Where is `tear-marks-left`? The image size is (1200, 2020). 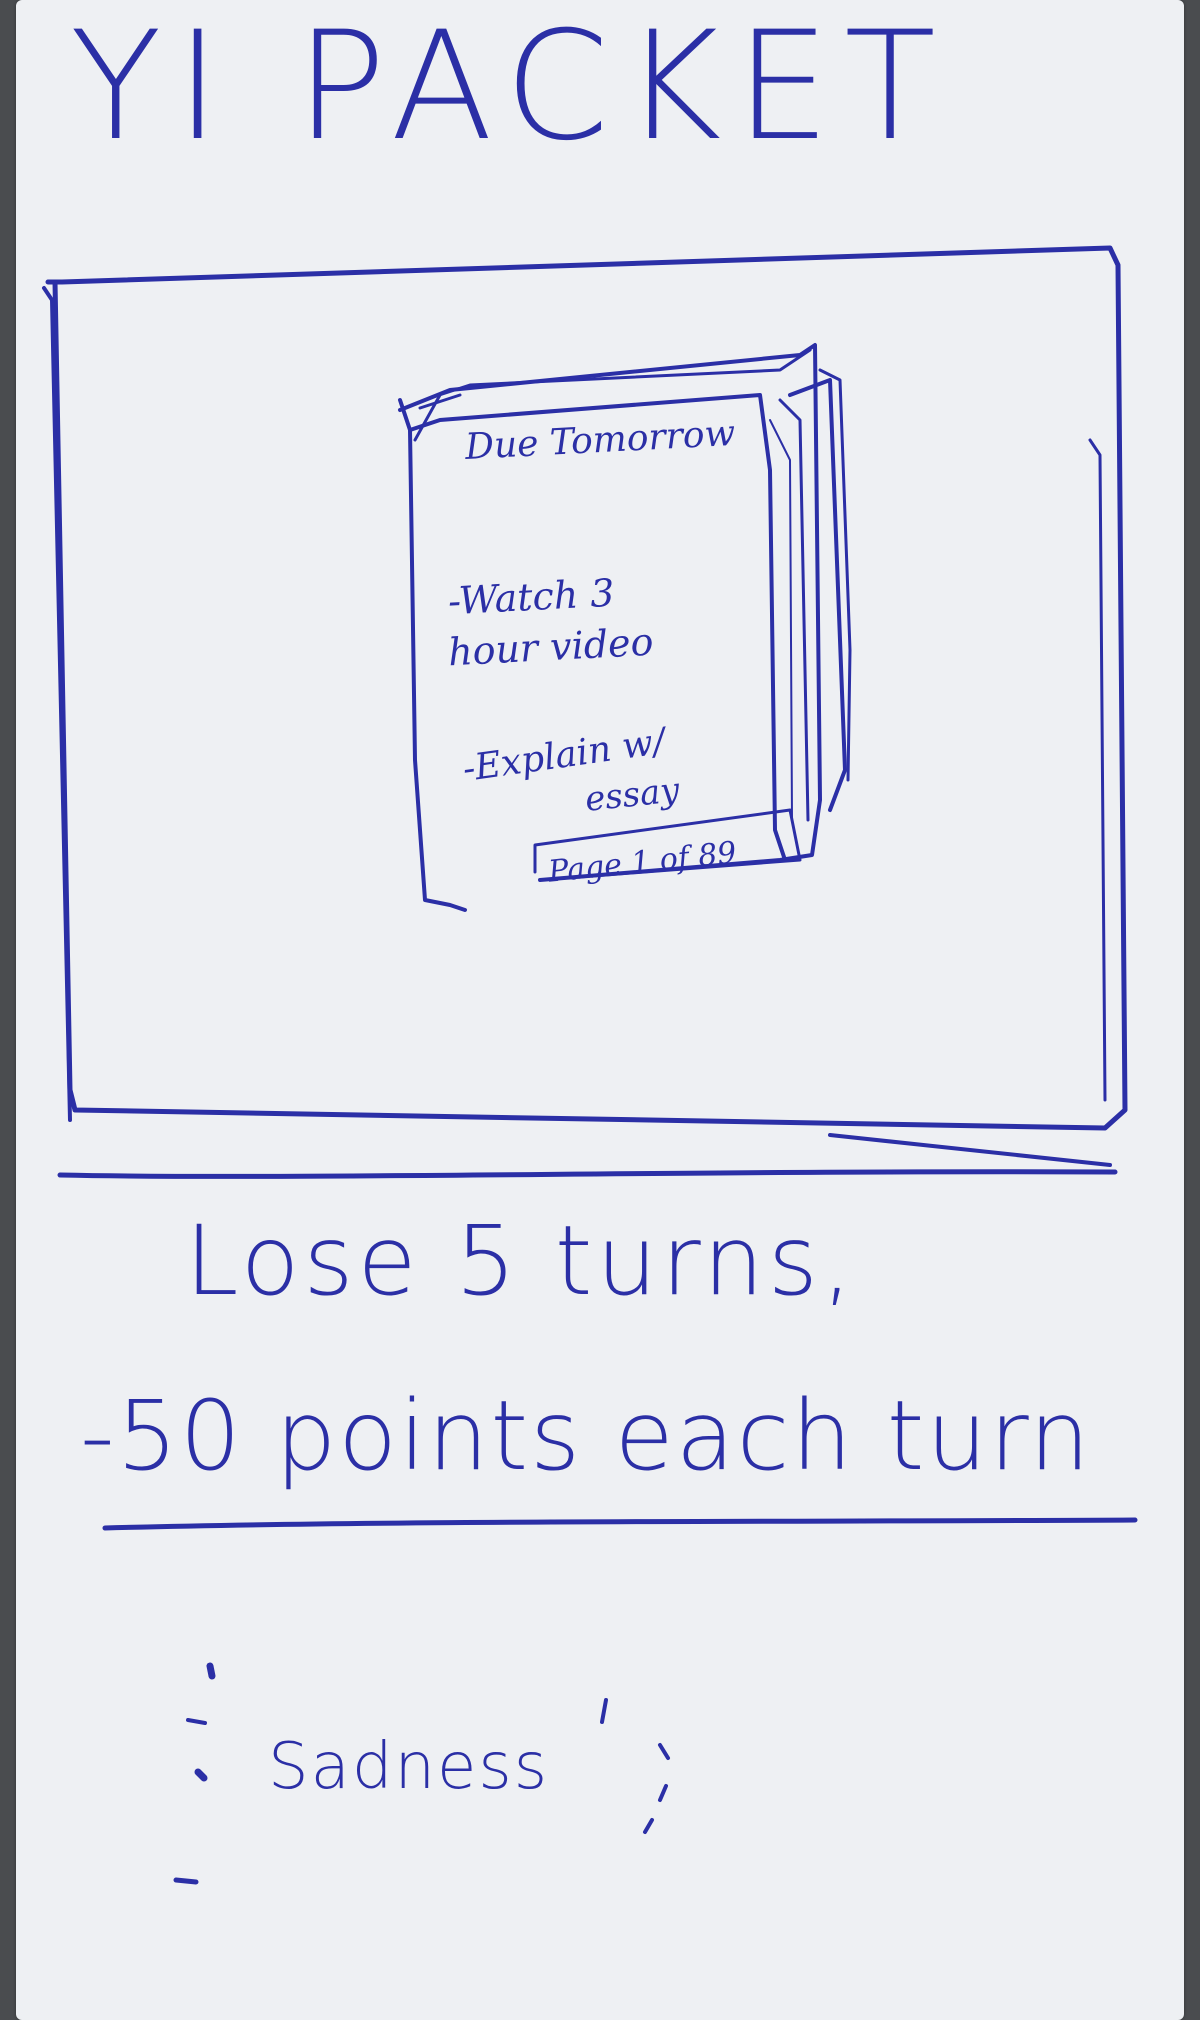
tear-marks-left is located at coordinates (194, 1773).